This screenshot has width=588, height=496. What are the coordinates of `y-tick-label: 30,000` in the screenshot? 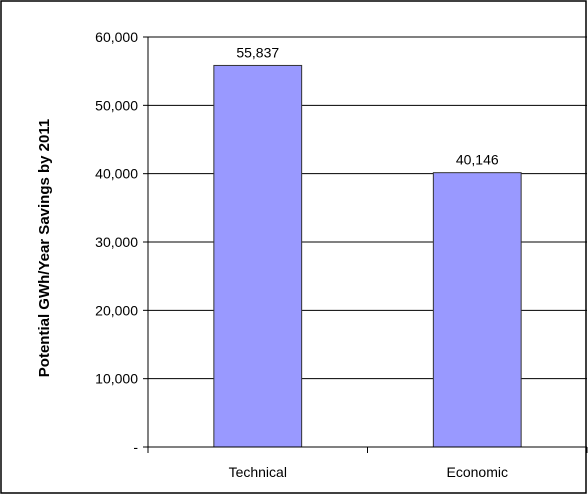 It's located at (116, 242).